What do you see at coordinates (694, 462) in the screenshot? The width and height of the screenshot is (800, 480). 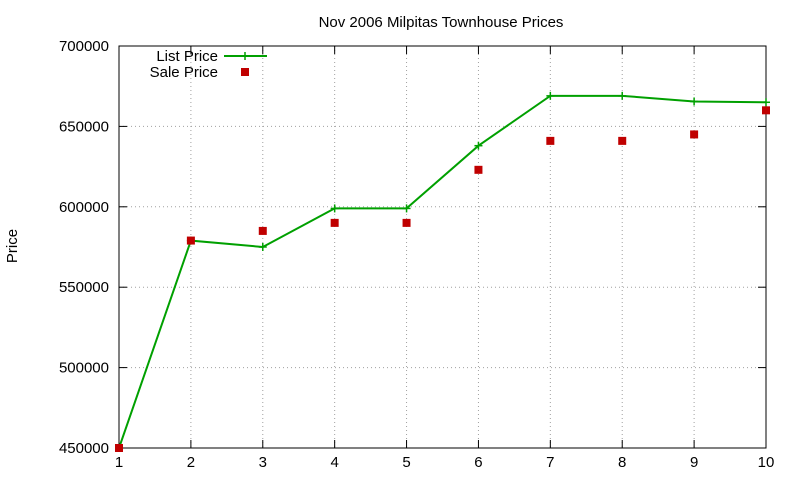 I see `x-tick-label: 9` at bounding box center [694, 462].